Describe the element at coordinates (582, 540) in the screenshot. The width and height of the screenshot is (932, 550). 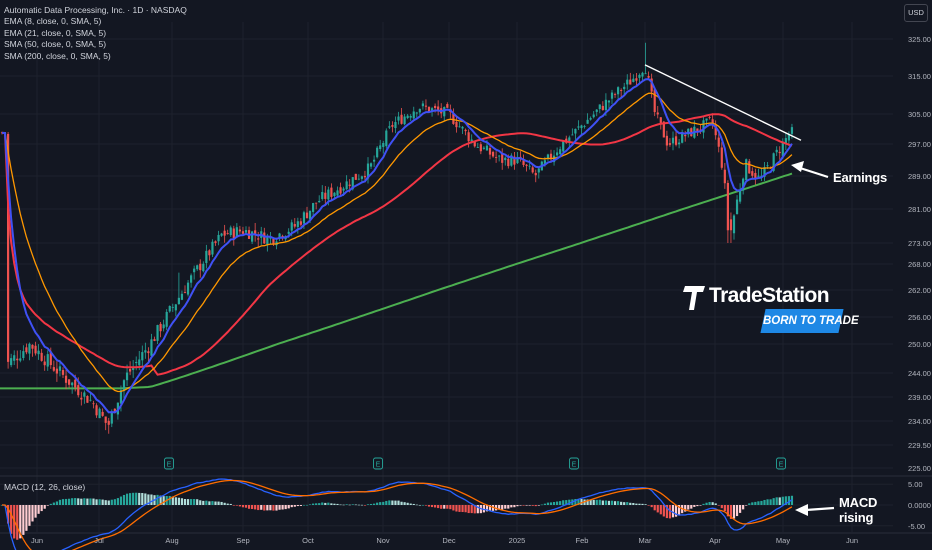
I see `time-tick-label: Feb` at that location.